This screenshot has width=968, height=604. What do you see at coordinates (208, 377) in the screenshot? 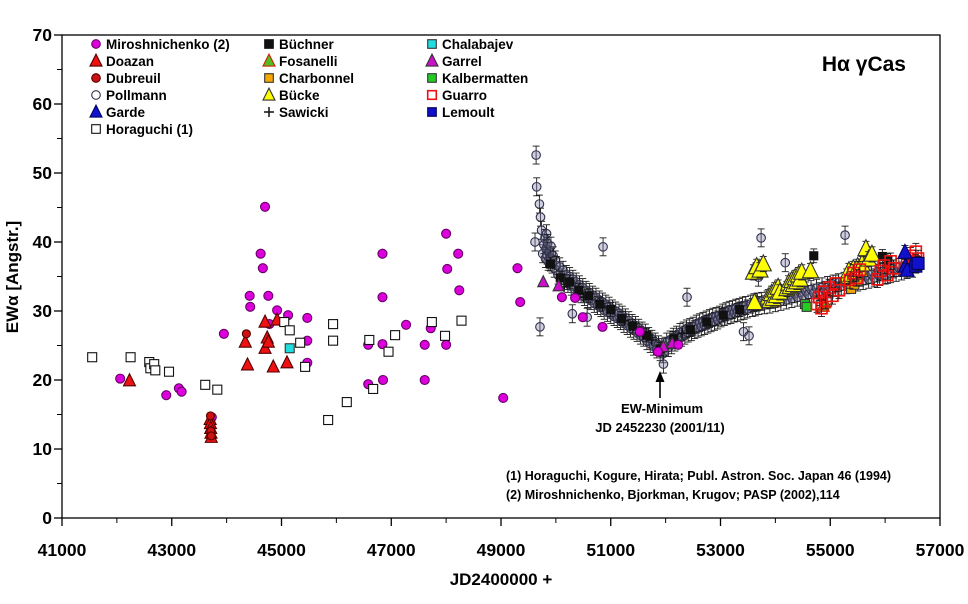
I see `series-doazan` at bounding box center [208, 377].